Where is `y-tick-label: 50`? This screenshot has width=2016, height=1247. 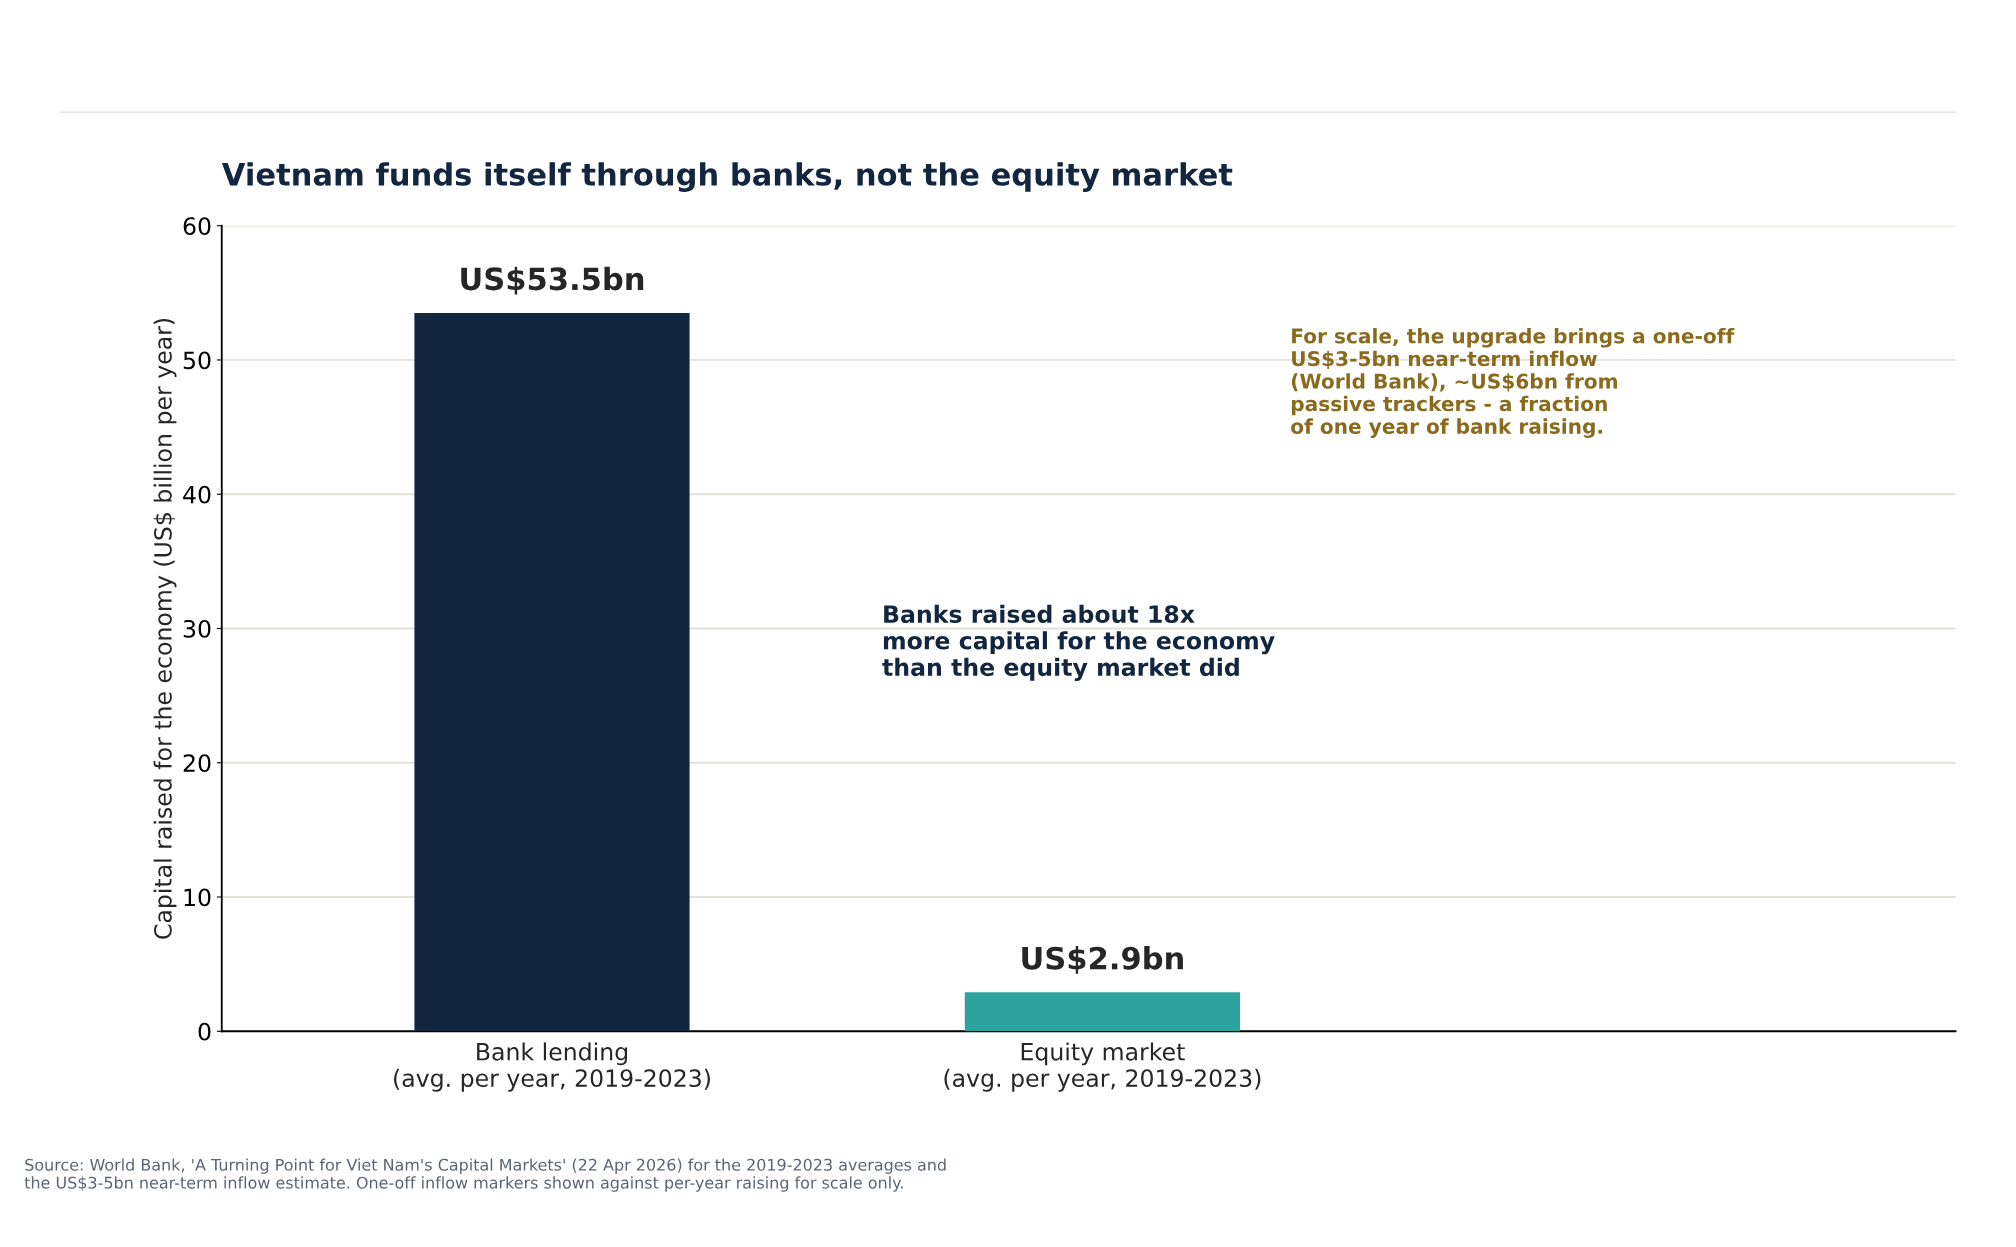 y-tick-label: 50 is located at coordinates (197, 360).